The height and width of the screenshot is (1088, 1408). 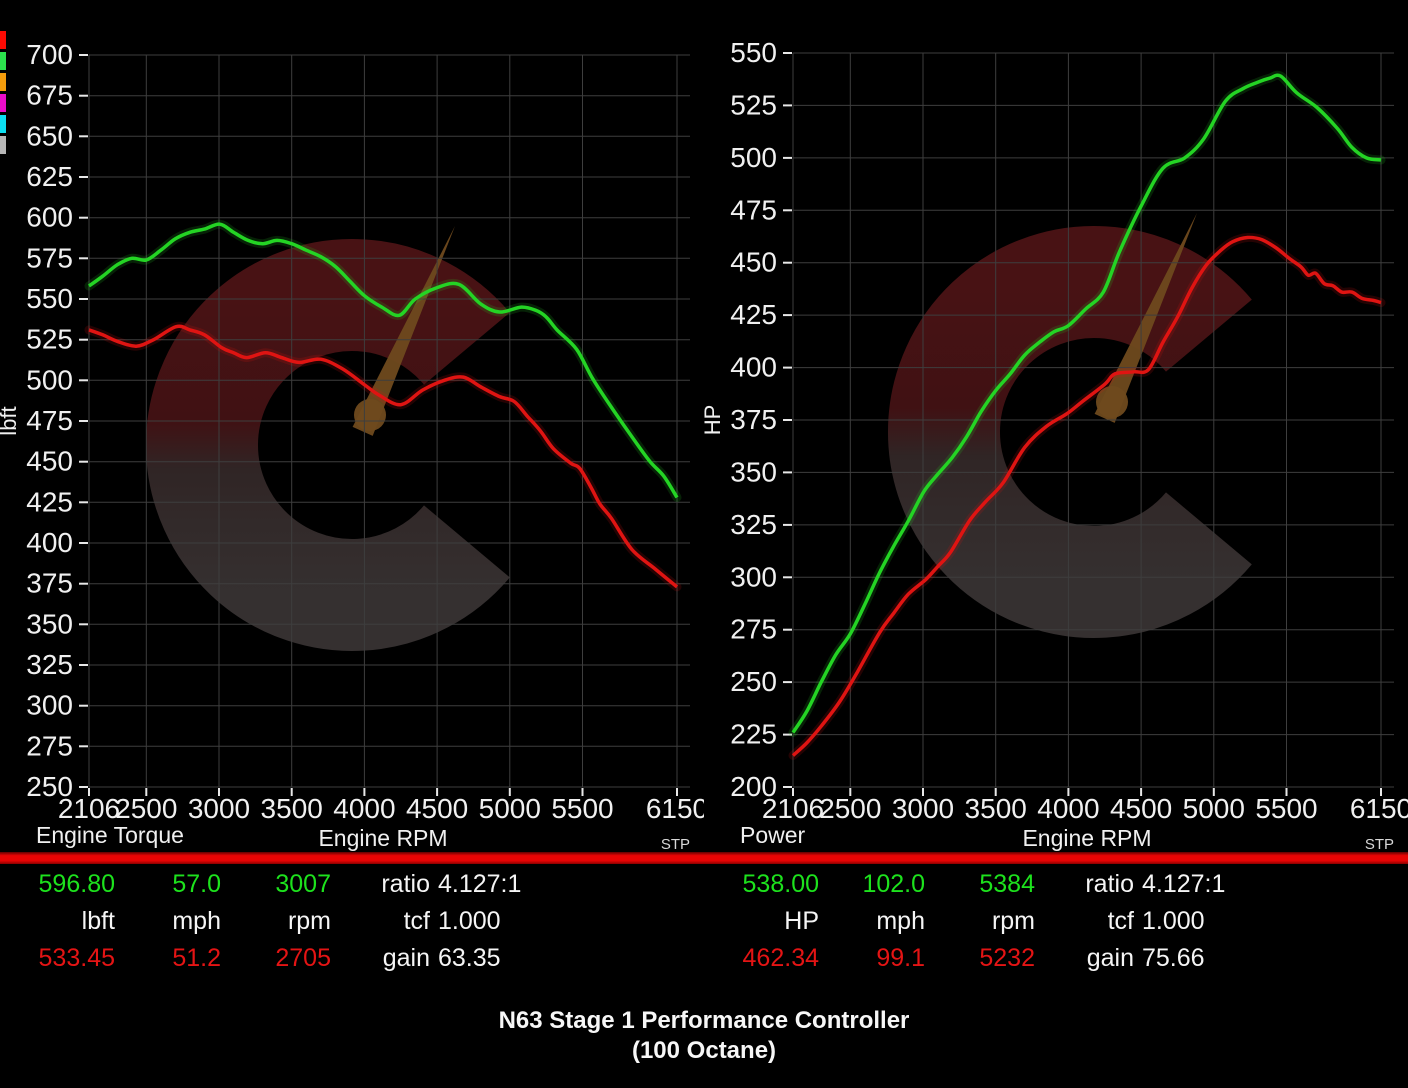 I want to click on svg-text: 2106, so click(x=793, y=808).